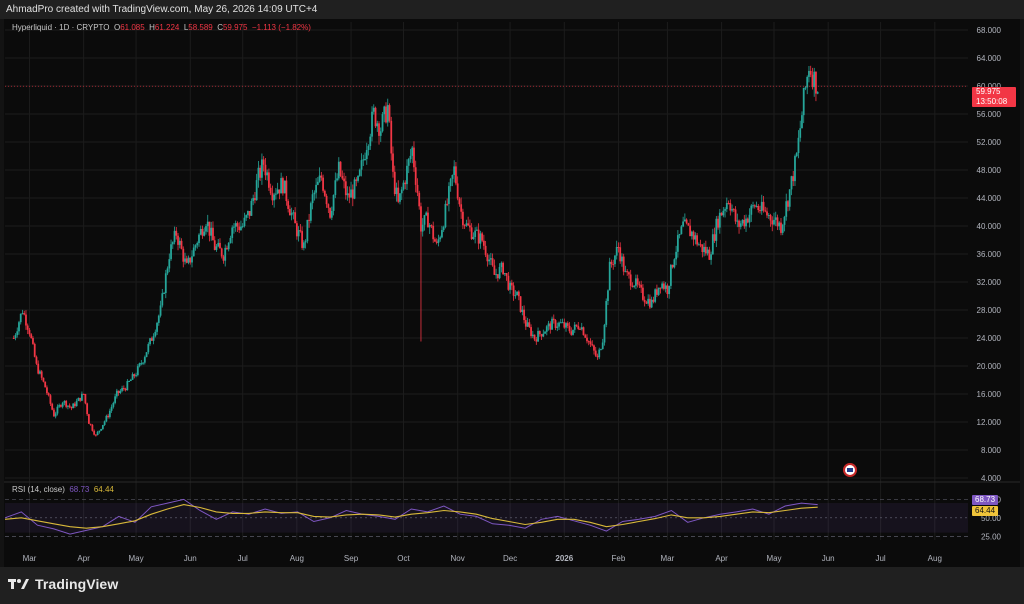 Image resolution: width=1024 pixels, height=604 pixels. Describe the element at coordinates (512, 585) in the screenshot. I see `footer-bar` at that location.